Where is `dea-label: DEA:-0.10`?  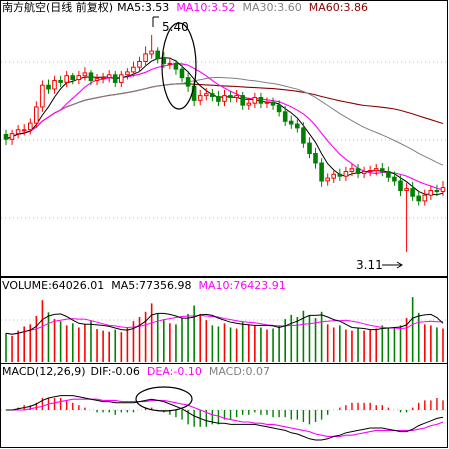 dea-label: DEA:-0.10 is located at coordinates (174, 371).